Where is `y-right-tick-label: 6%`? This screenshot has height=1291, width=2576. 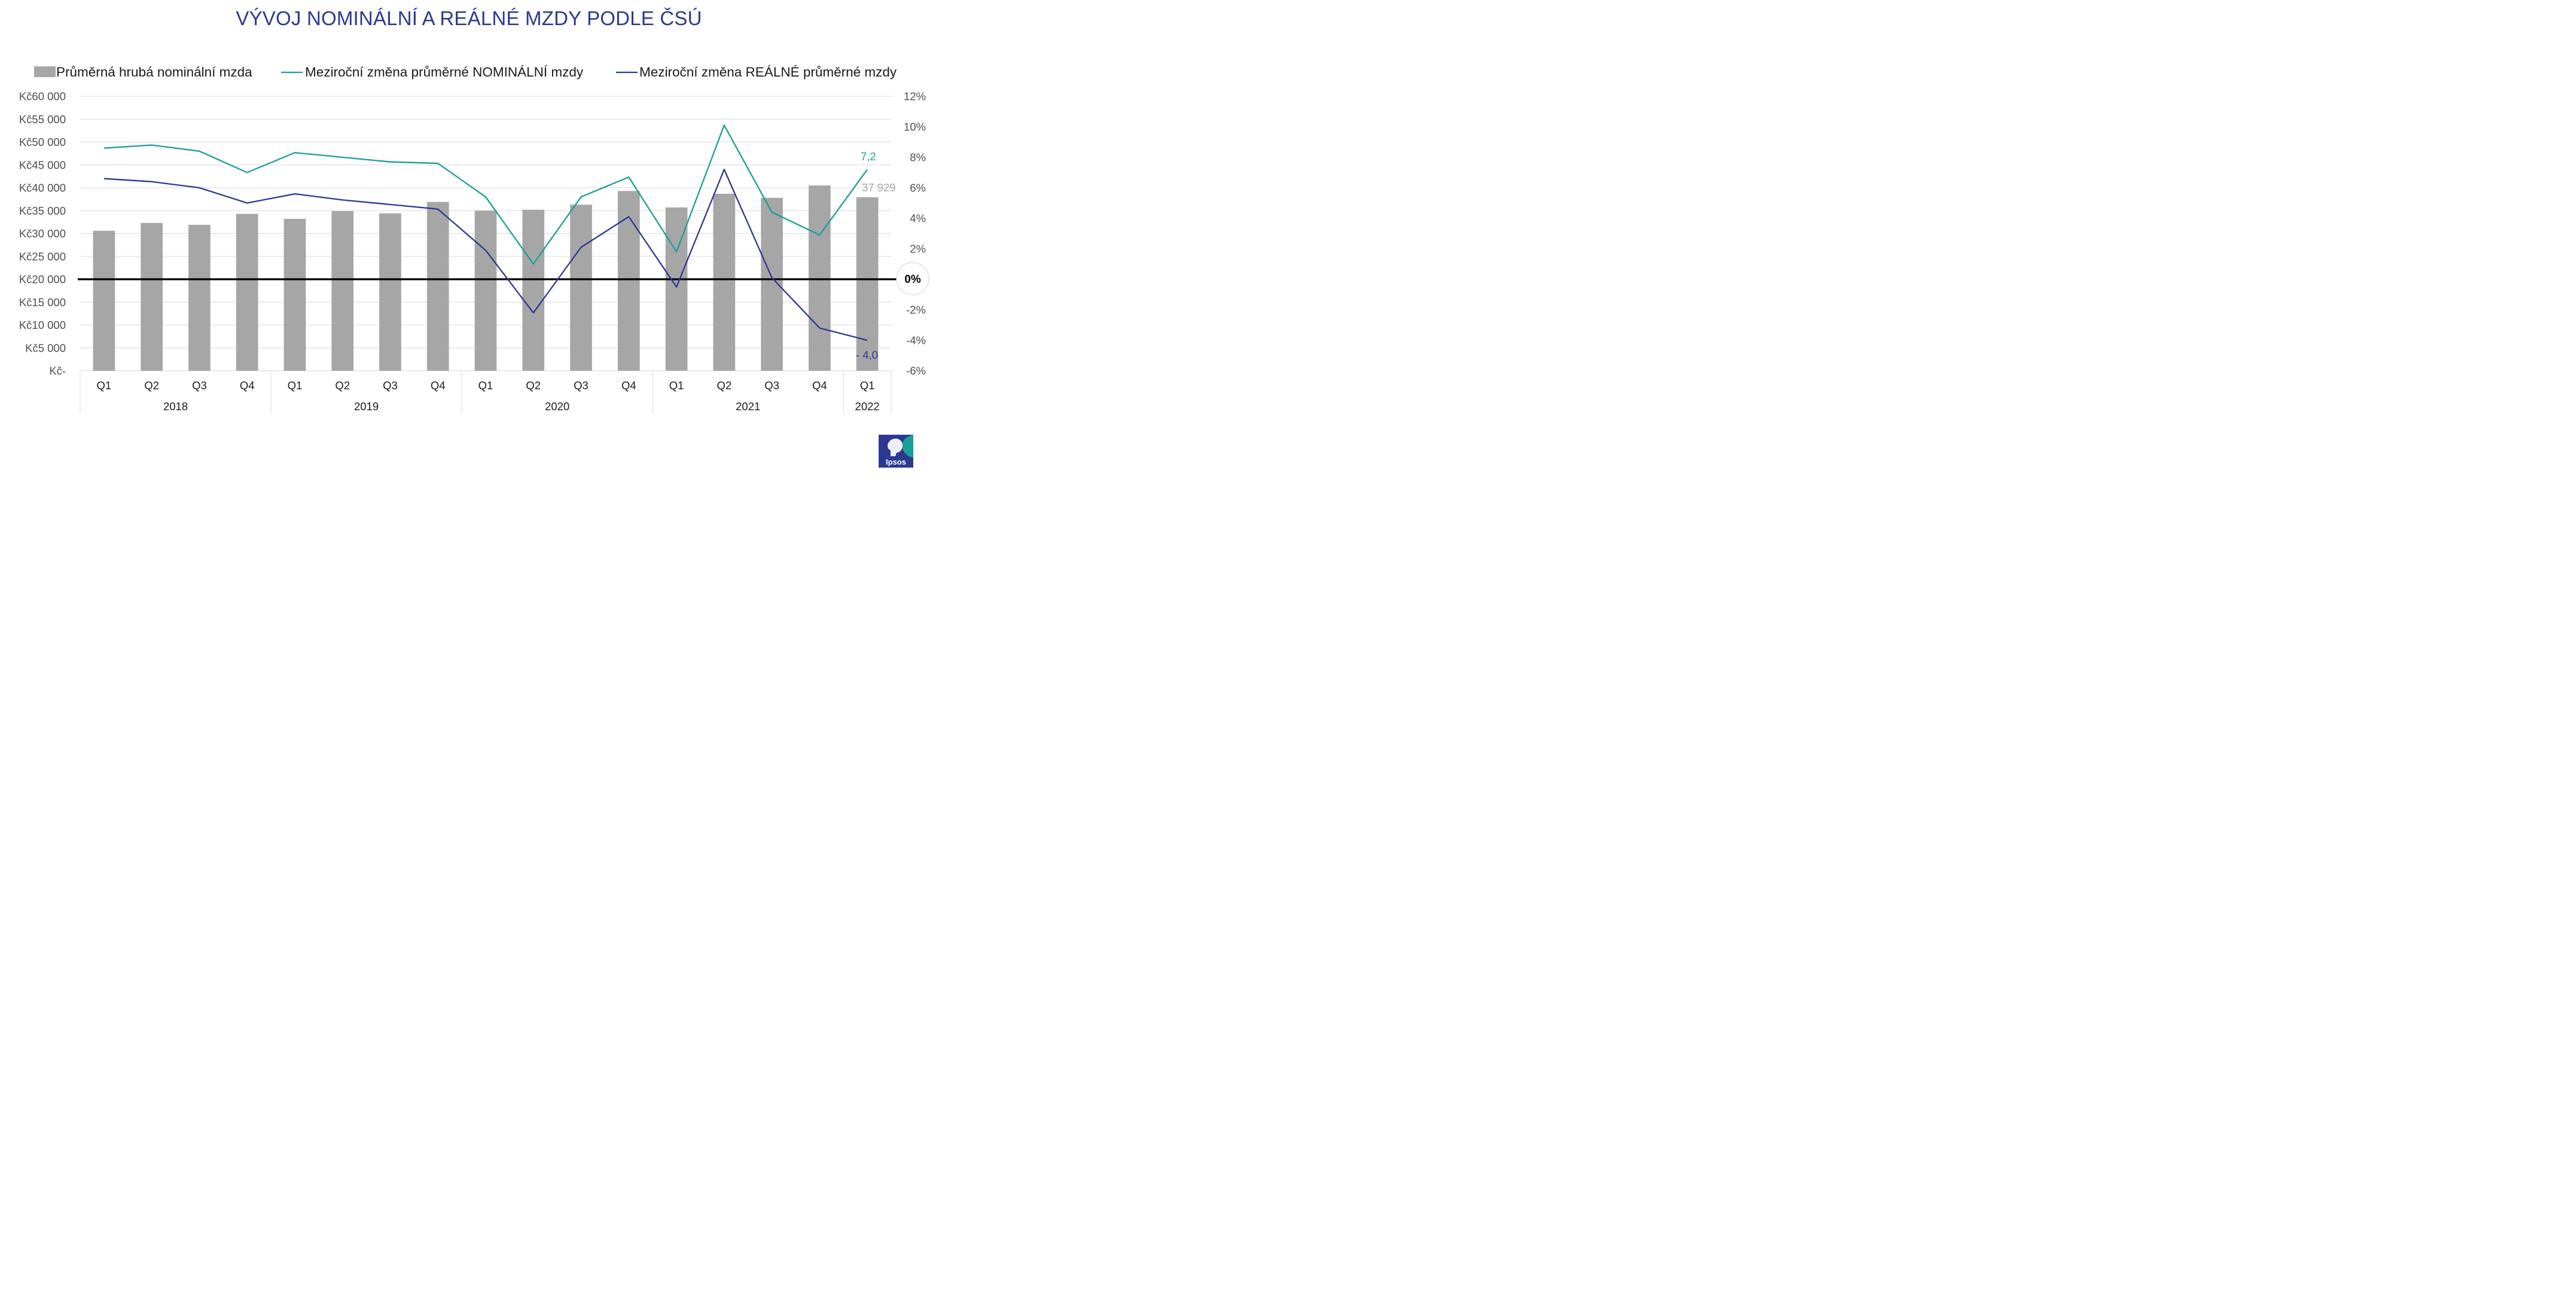 y-right-tick-label: 6% is located at coordinates (918, 188).